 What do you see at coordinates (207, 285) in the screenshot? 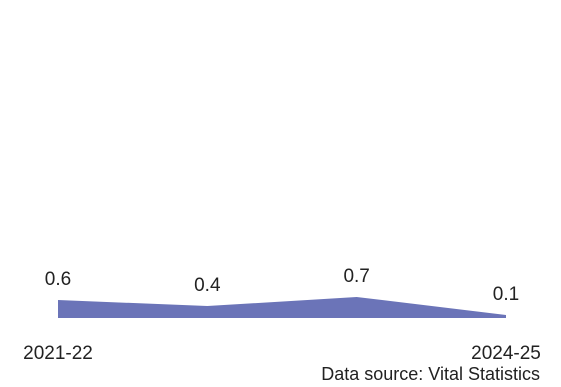
I see `data-label-2022-23: 0.4` at bounding box center [207, 285].